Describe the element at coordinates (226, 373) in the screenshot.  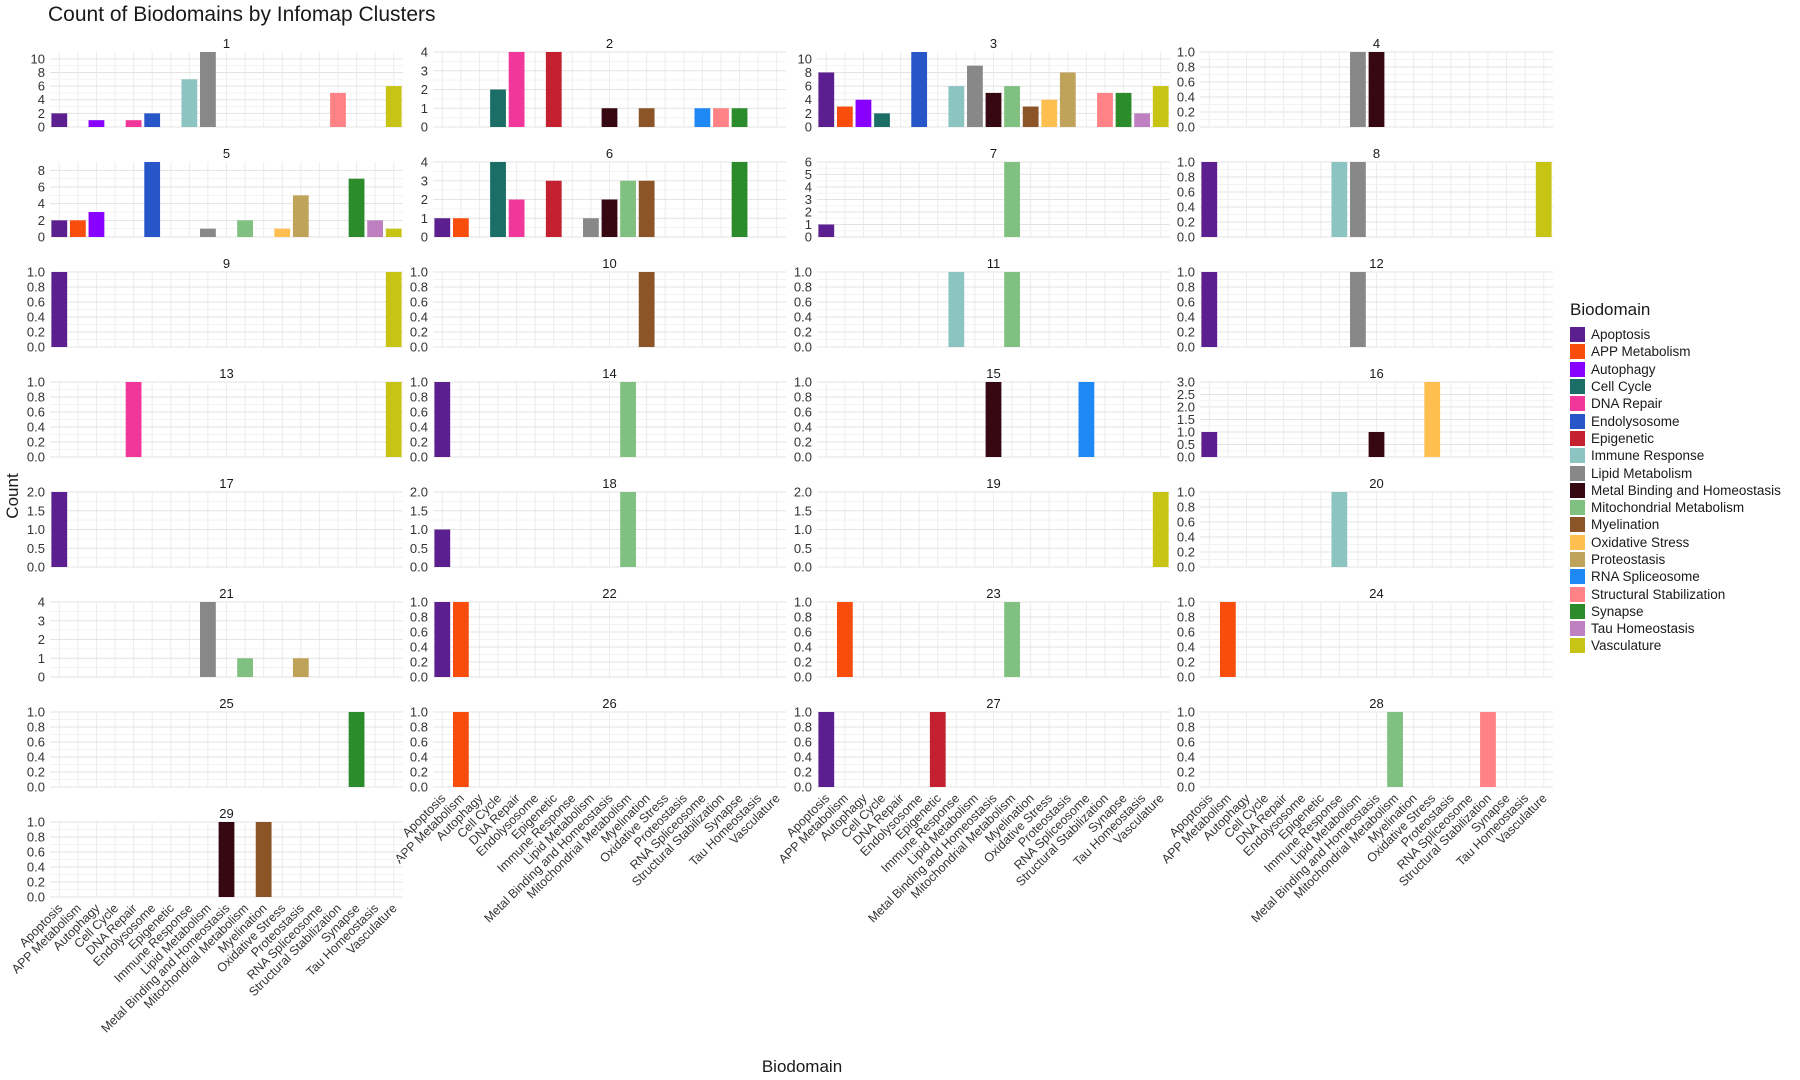
I see `panel-strip-label: 13` at that location.